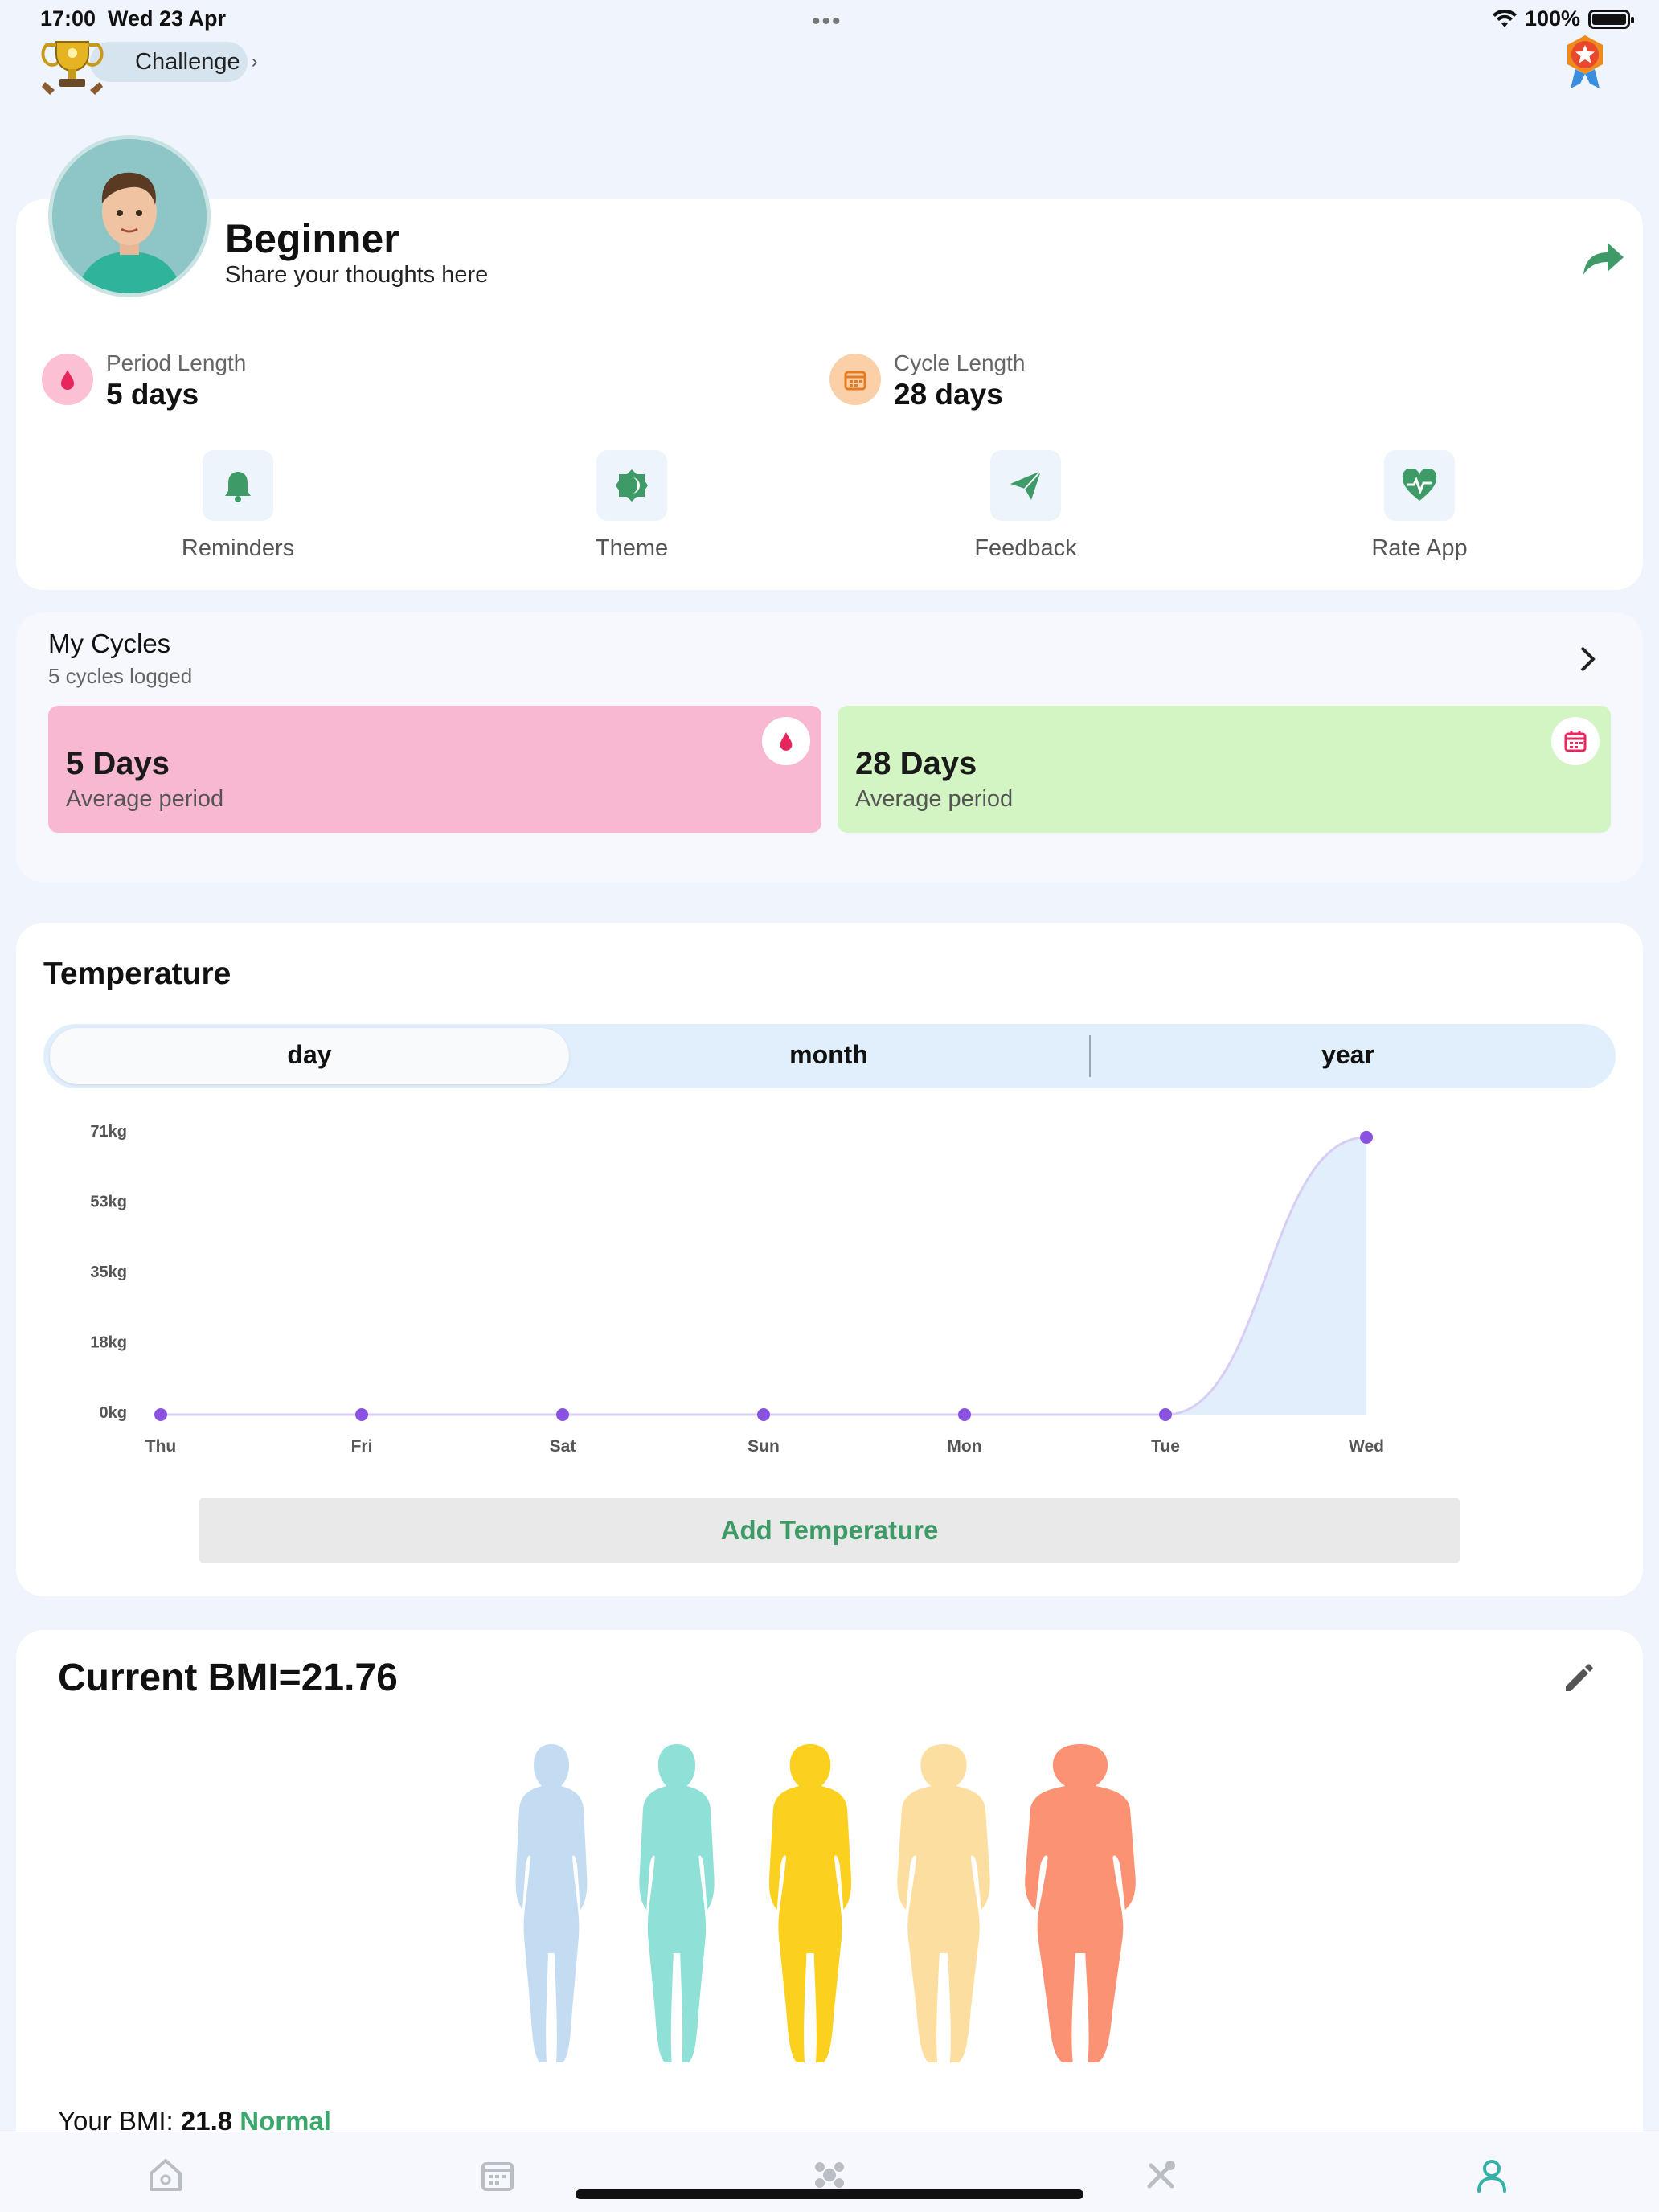 Image resolution: width=1659 pixels, height=2212 pixels. I want to click on average-period-value: 5 Days, so click(118, 763).